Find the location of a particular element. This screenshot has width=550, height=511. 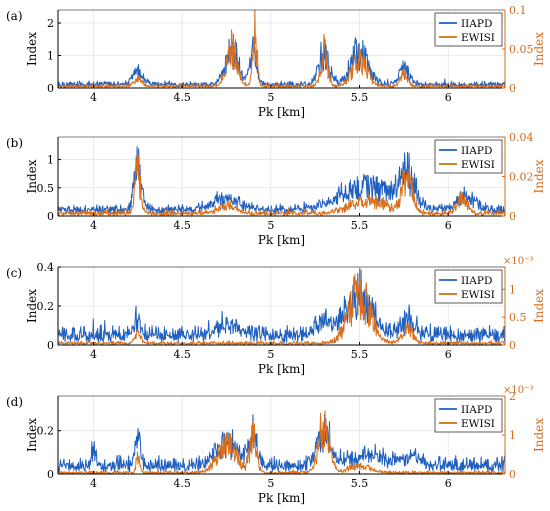

y-right-tick-label: 0.05 is located at coordinates (521, 49).